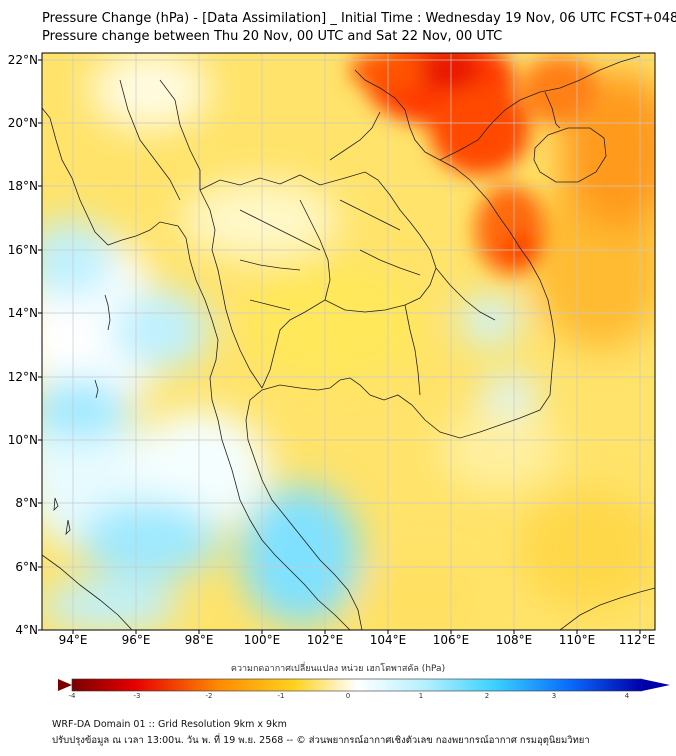 This screenshot has width=676, height=756. Describe the element at coordinates (199, 640) in the screenshot. I see `lon-label: 98°E` at that location.